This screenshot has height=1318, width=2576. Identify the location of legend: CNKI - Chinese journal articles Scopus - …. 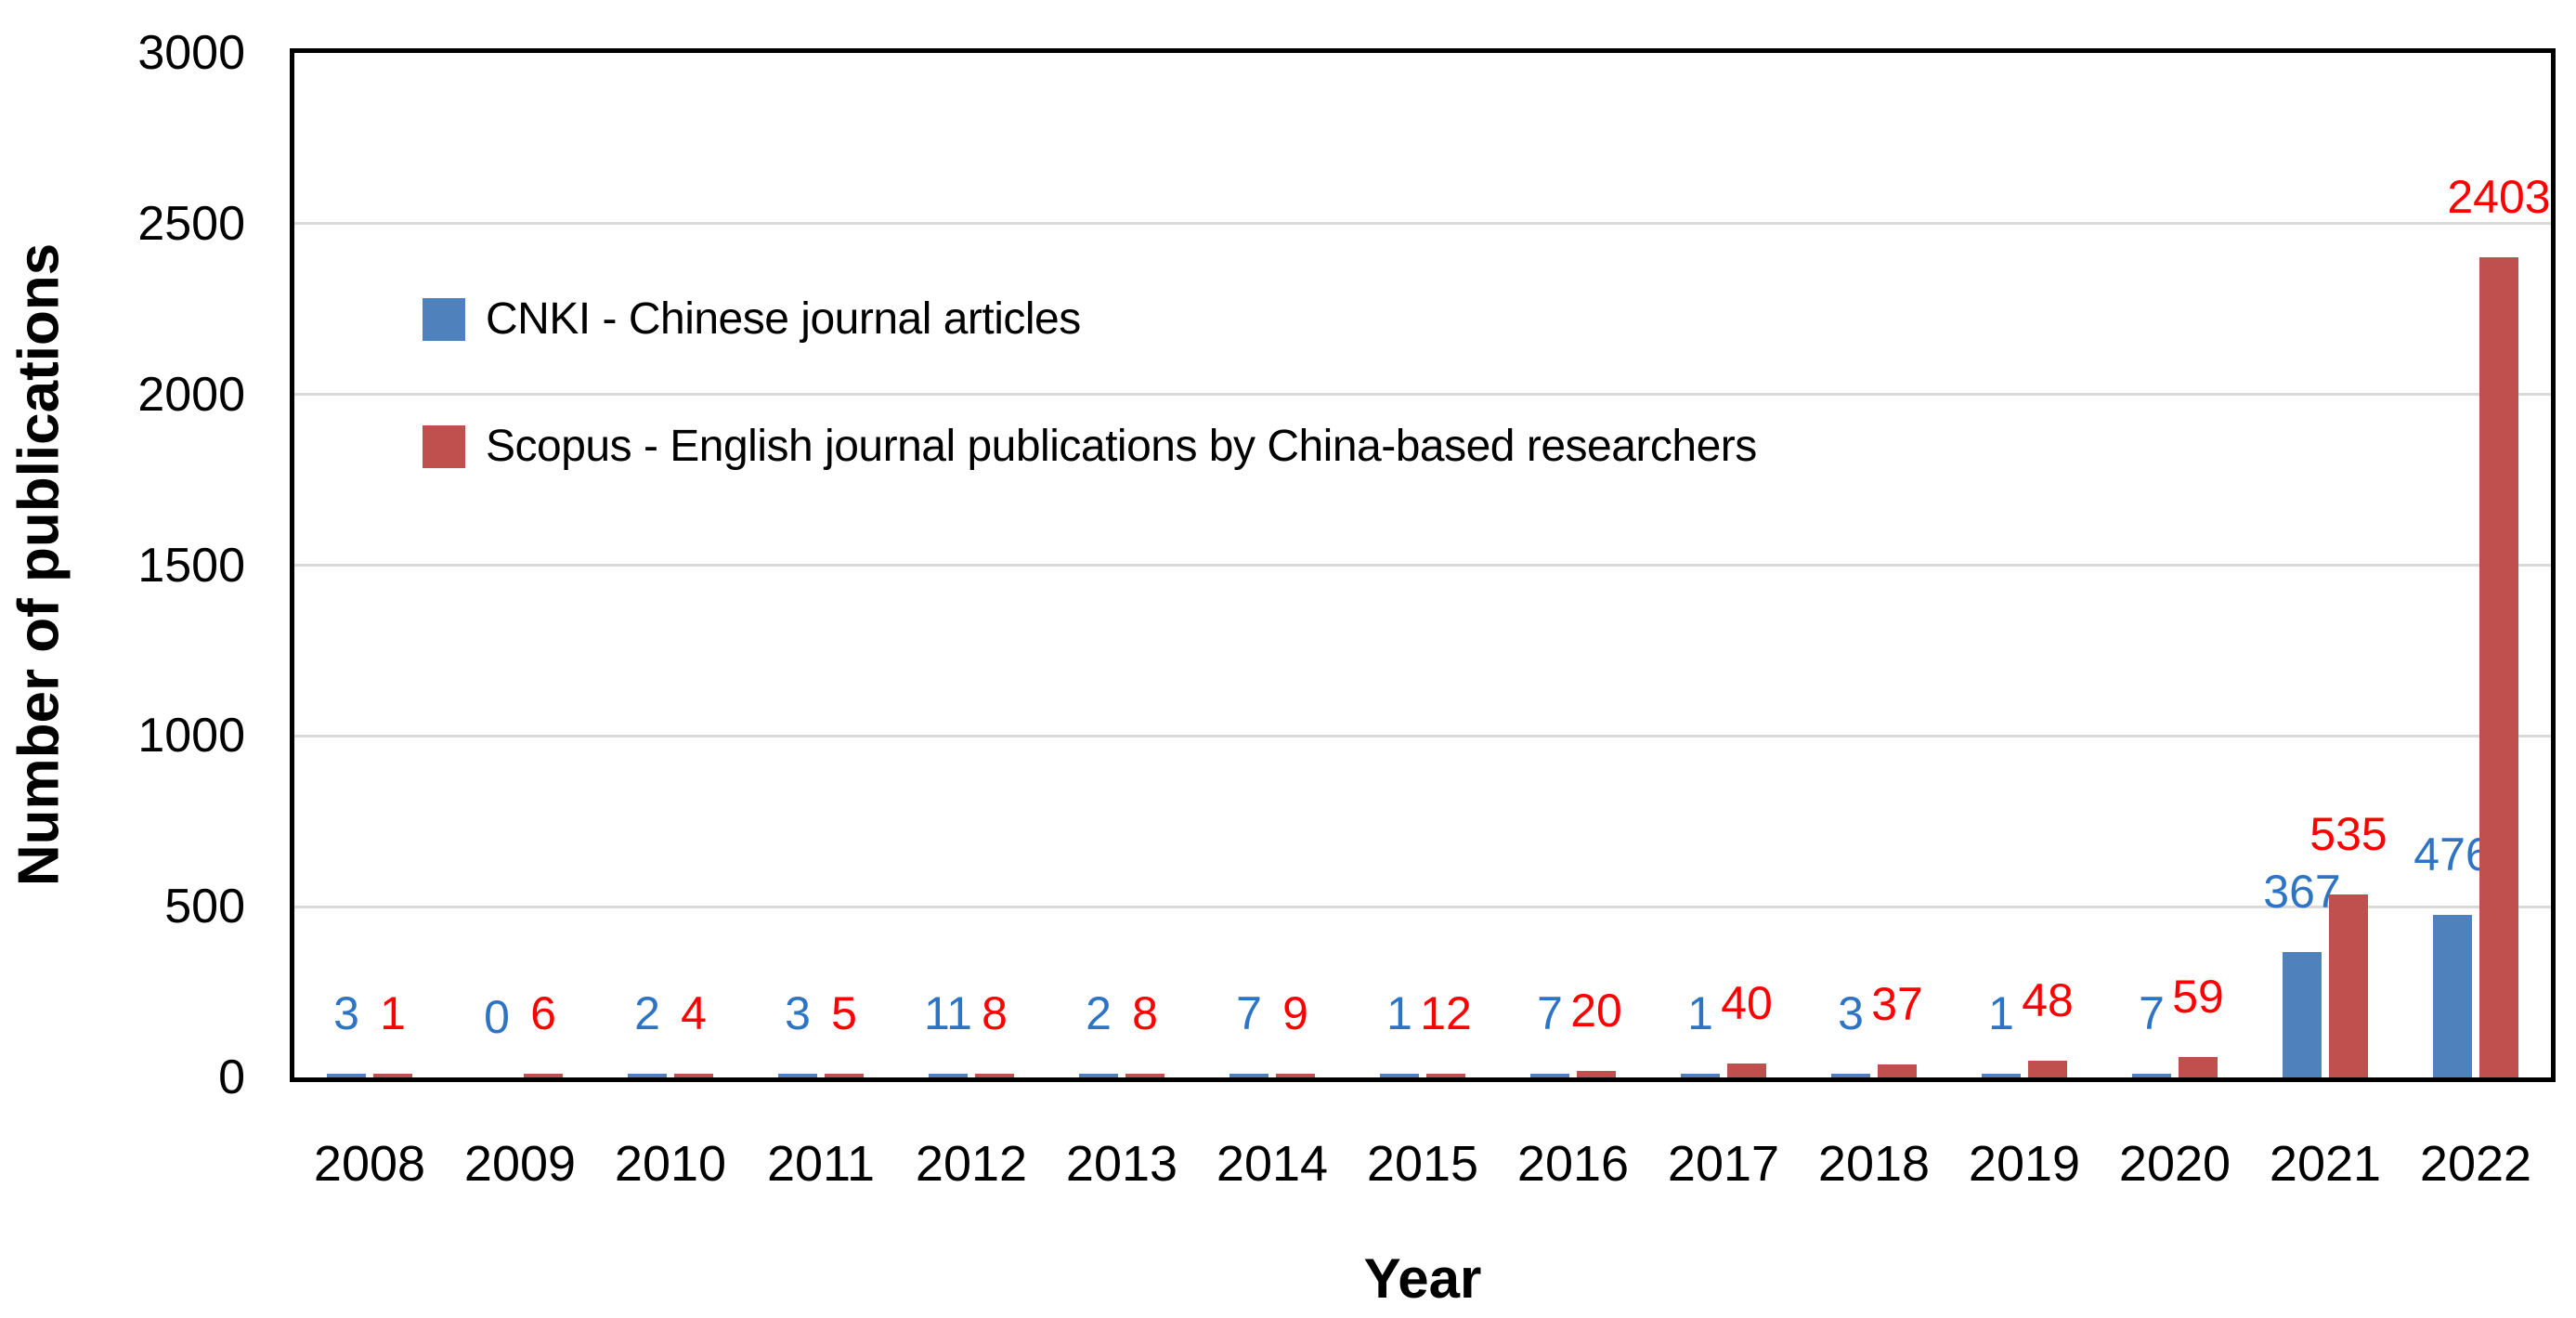
(1090, 421).